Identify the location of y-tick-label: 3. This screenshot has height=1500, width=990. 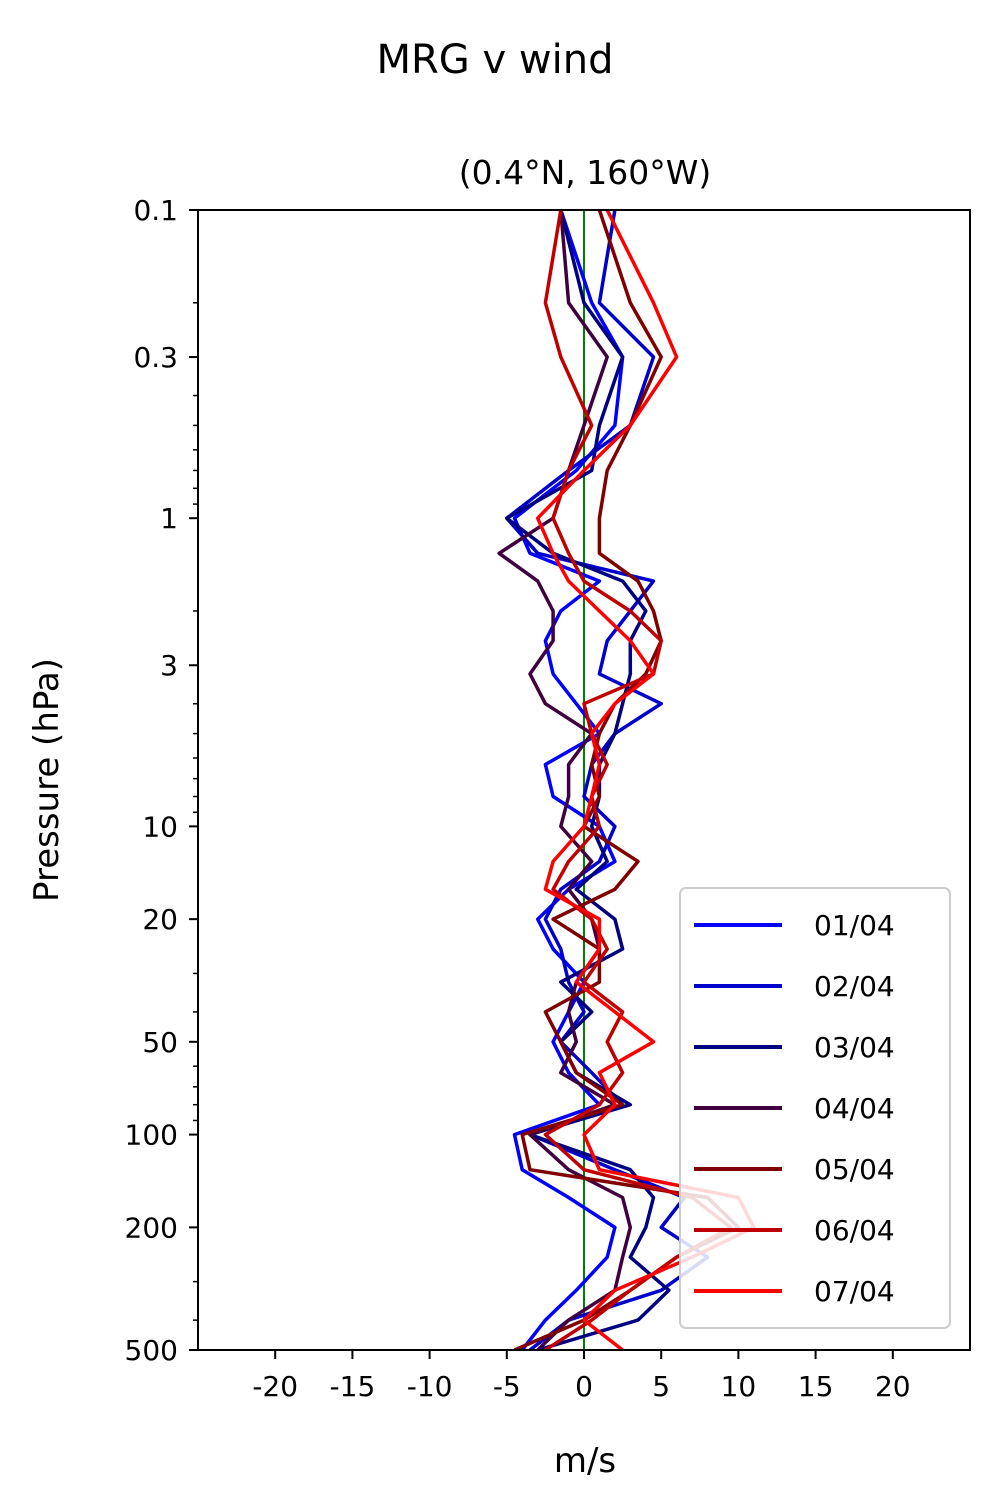
(169, 665).